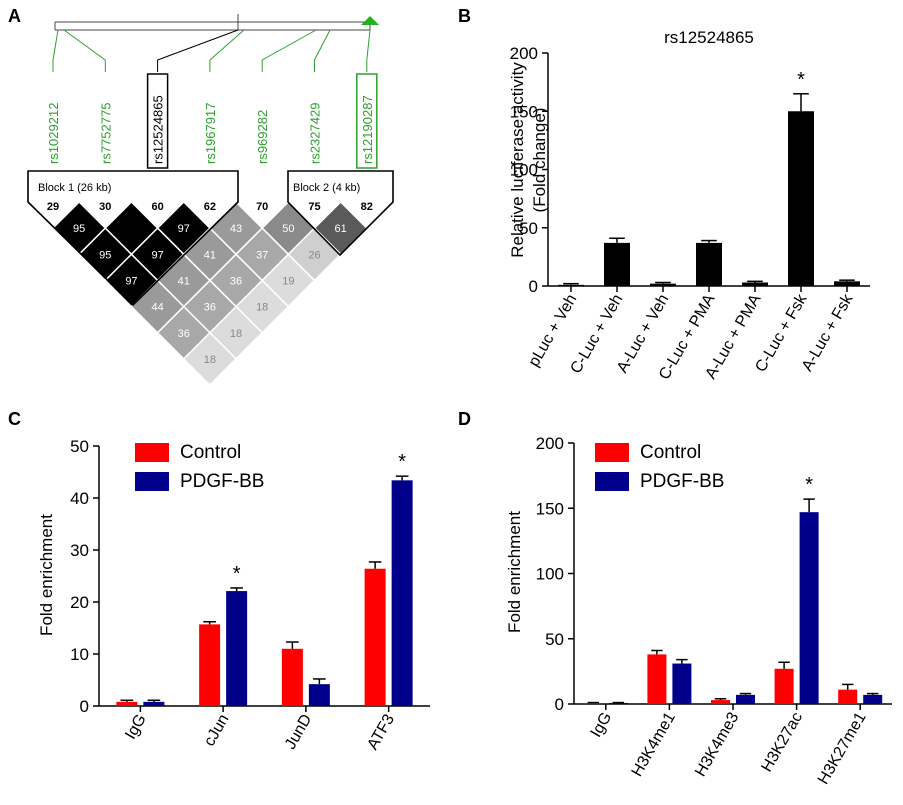 The image size is (903, 805). What do you see at coordinates (262, 137) in the screenshot?
I see `snp-label: rs969282` at bounding box center [262, 137].